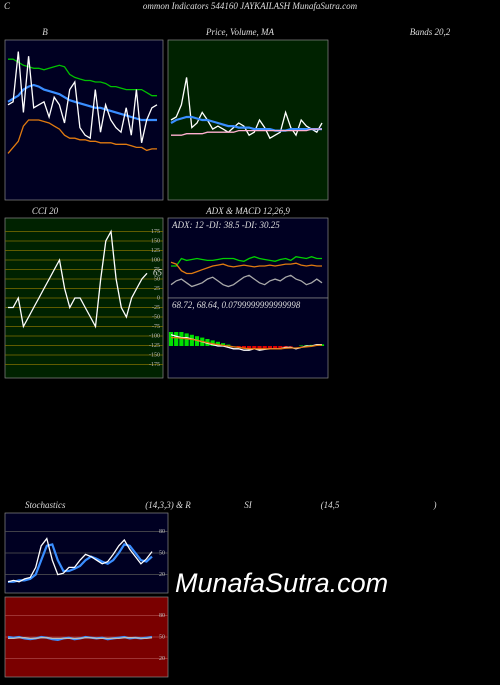 The height and width of the screenshot is (685, 500). I want to click on header-left: C, so click(7, 6).